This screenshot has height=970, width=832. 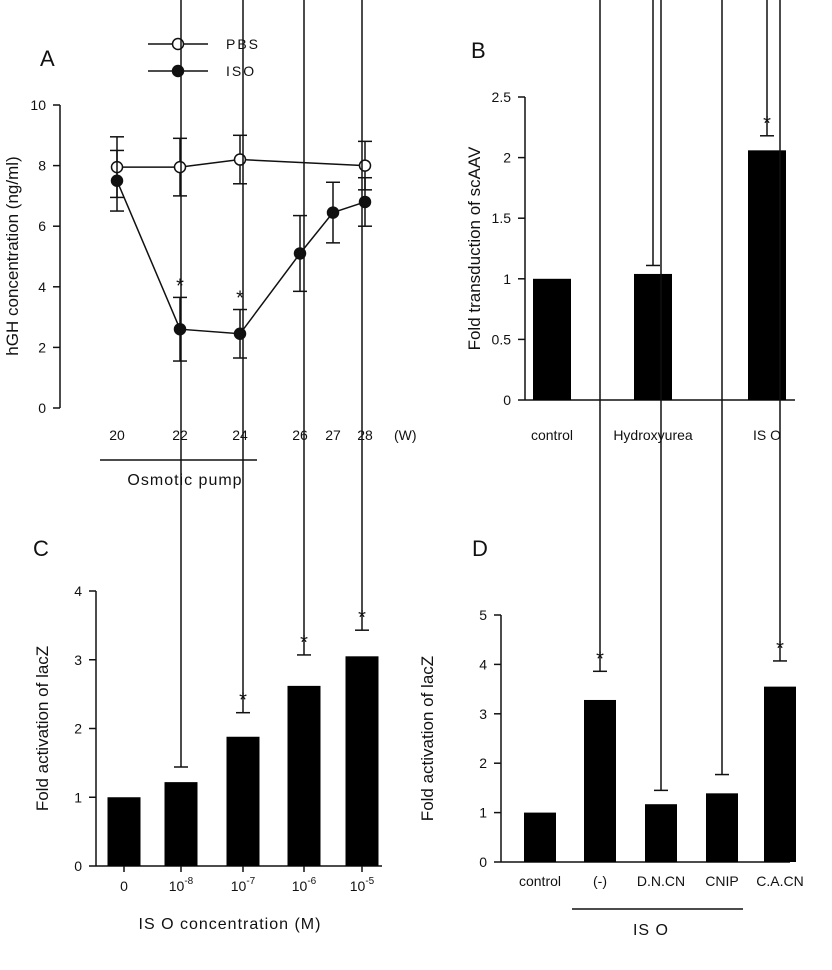 What do you see at coordinates (653, 435) in the screenshot?
I see `x-category-label: Hydroxyurea` at bounding box center [653, 435].